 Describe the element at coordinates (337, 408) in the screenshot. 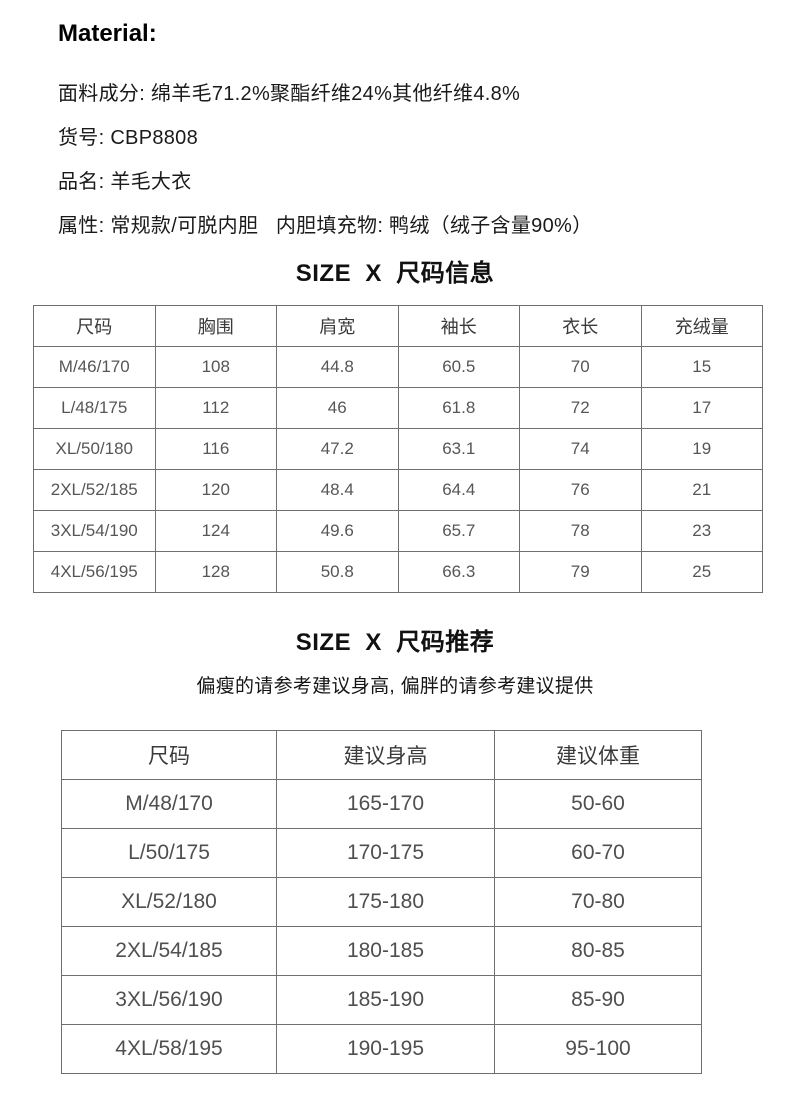

I see `shoulder-cell: 46` at that location.